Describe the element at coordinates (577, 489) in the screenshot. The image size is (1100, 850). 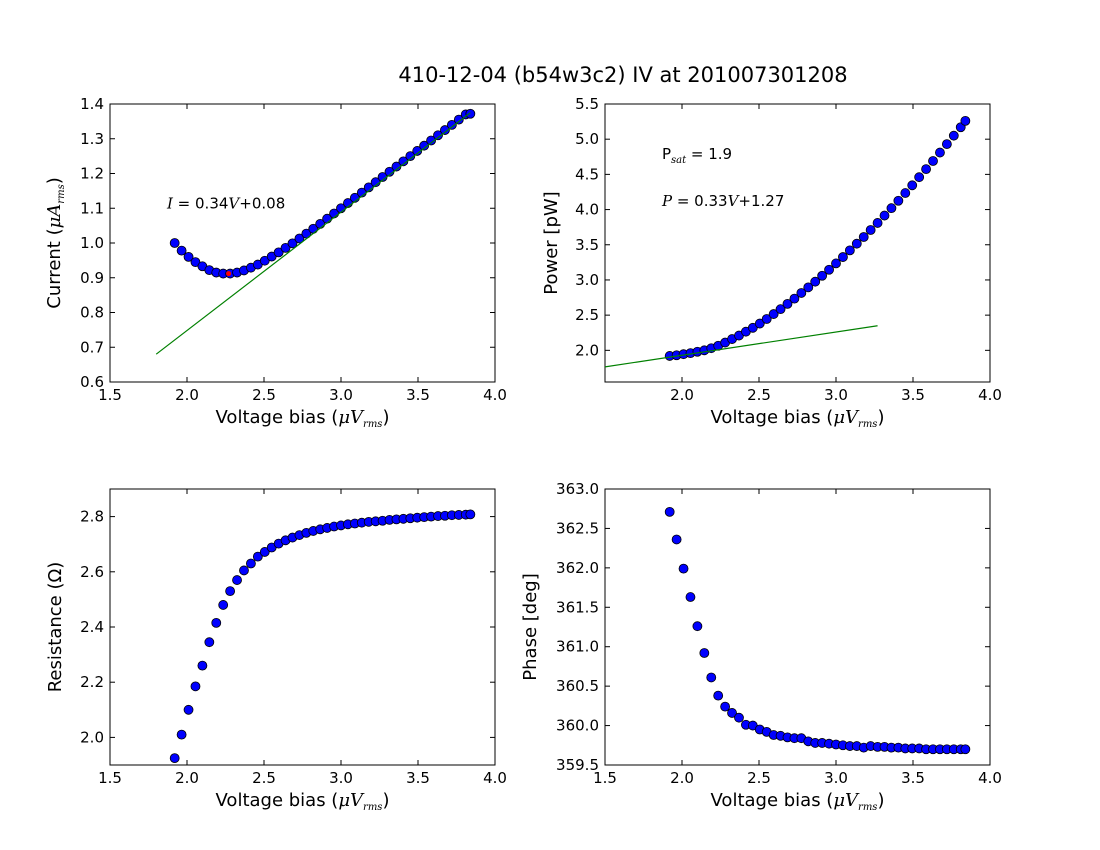
I see `phase-ytick-label: 363.0` at that location.